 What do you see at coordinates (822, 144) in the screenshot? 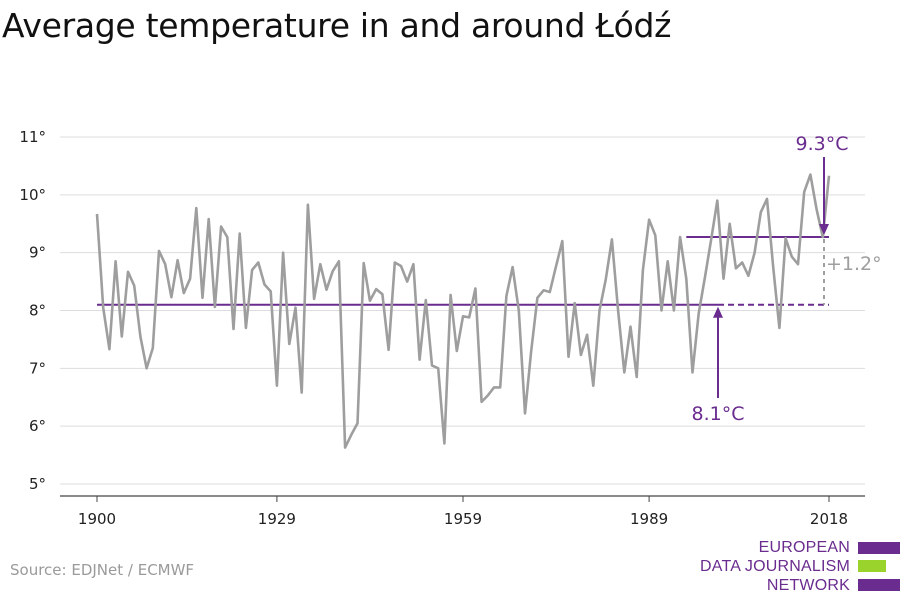
I see `annotation-9-3: 9.3°C` at bounding box center [822, 144].